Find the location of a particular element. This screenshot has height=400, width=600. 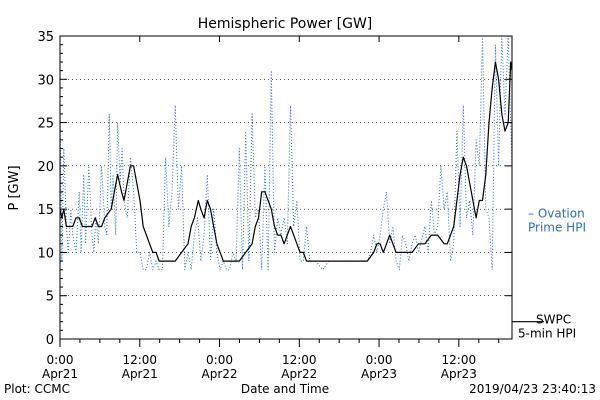

y-tick-label: 10 is located at coordinates (45, 253).